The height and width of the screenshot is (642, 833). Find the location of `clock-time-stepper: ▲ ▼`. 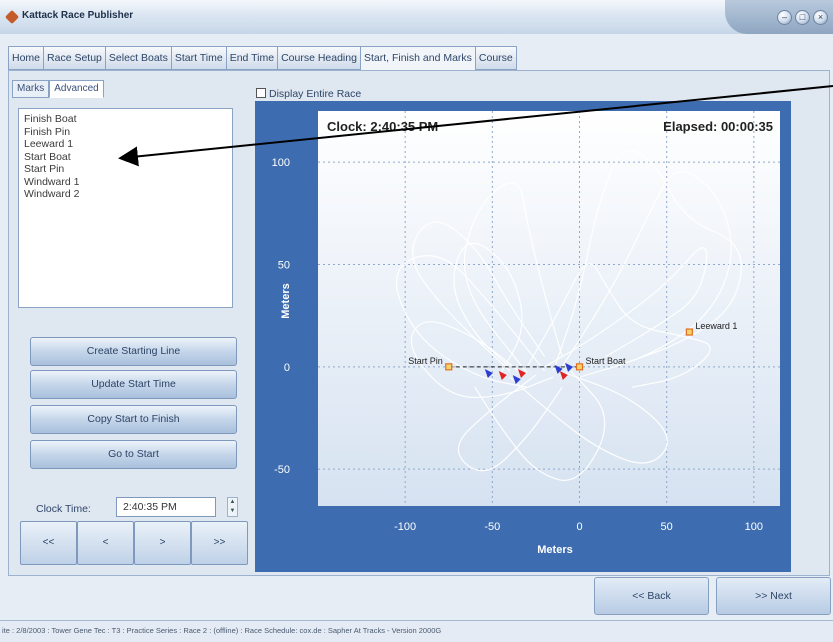

clock-time-stepper: ▲ ▼ is located at coordinates (232, 507).